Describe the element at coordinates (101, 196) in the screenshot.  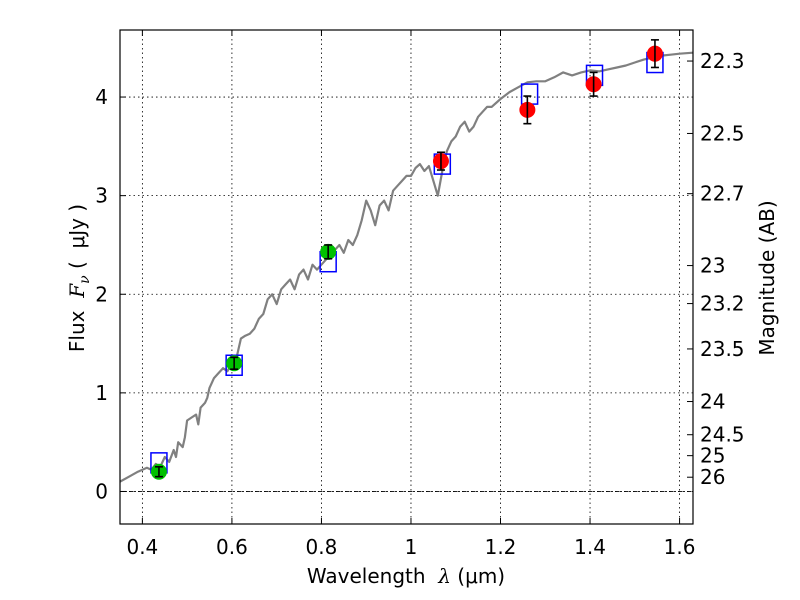
I see `y-tick-label: 3` at that location.